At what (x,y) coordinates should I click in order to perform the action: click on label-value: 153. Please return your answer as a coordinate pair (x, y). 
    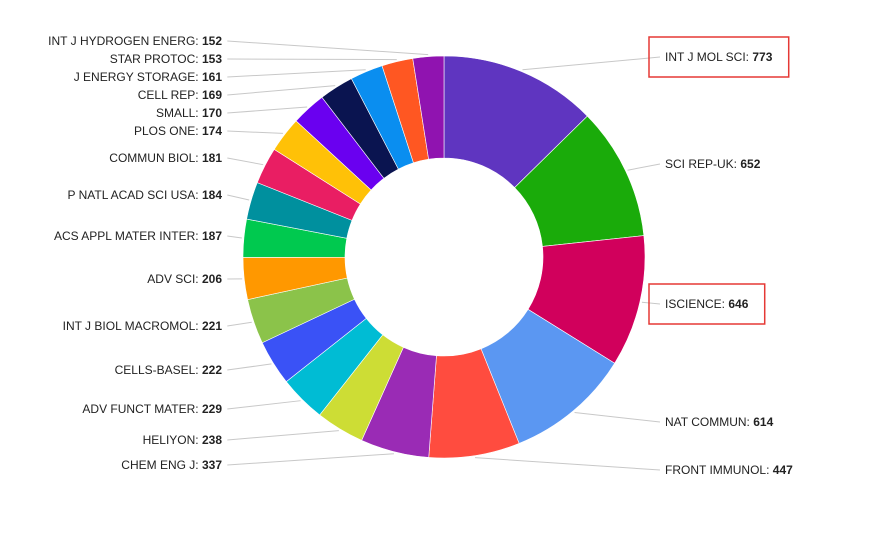
    Looking at the image, I should click on (212, 59).